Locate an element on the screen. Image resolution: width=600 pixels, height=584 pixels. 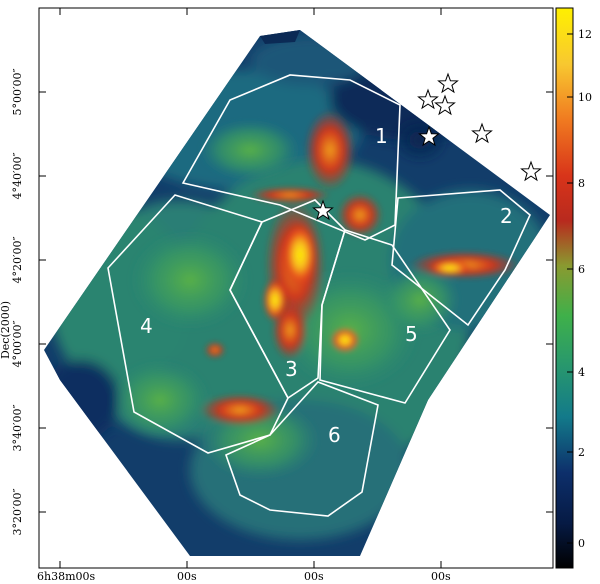
star-markers is located at coordinates (427, 146).